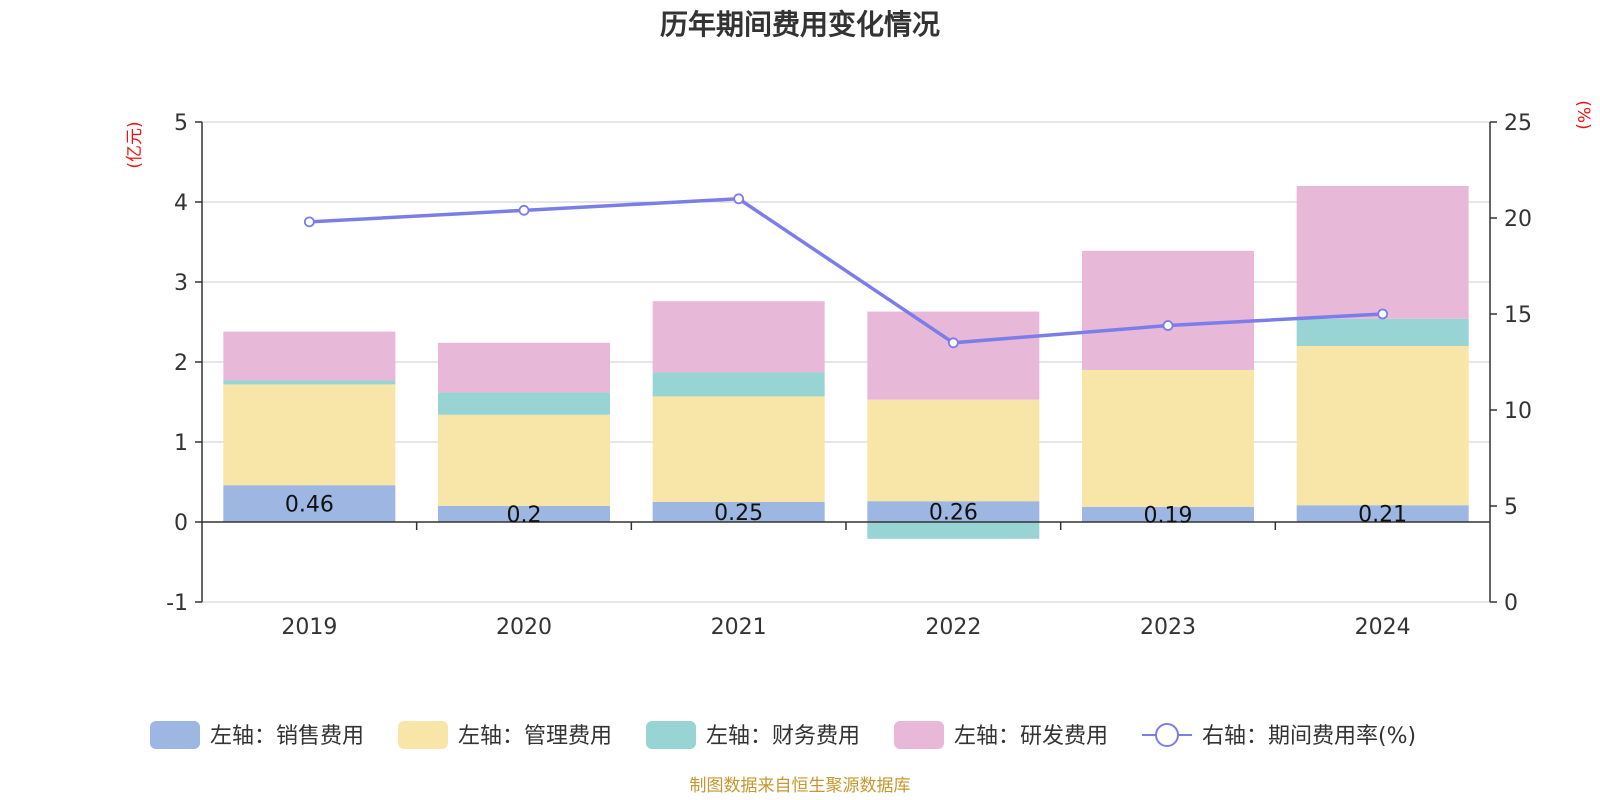 The height and width of the screenshot is (800, 1600). What do you see at coordinates (800, 24) in the screenshot?
I see `chart-title: 历年期间费用变化情况` at bounding box center [800, 24].